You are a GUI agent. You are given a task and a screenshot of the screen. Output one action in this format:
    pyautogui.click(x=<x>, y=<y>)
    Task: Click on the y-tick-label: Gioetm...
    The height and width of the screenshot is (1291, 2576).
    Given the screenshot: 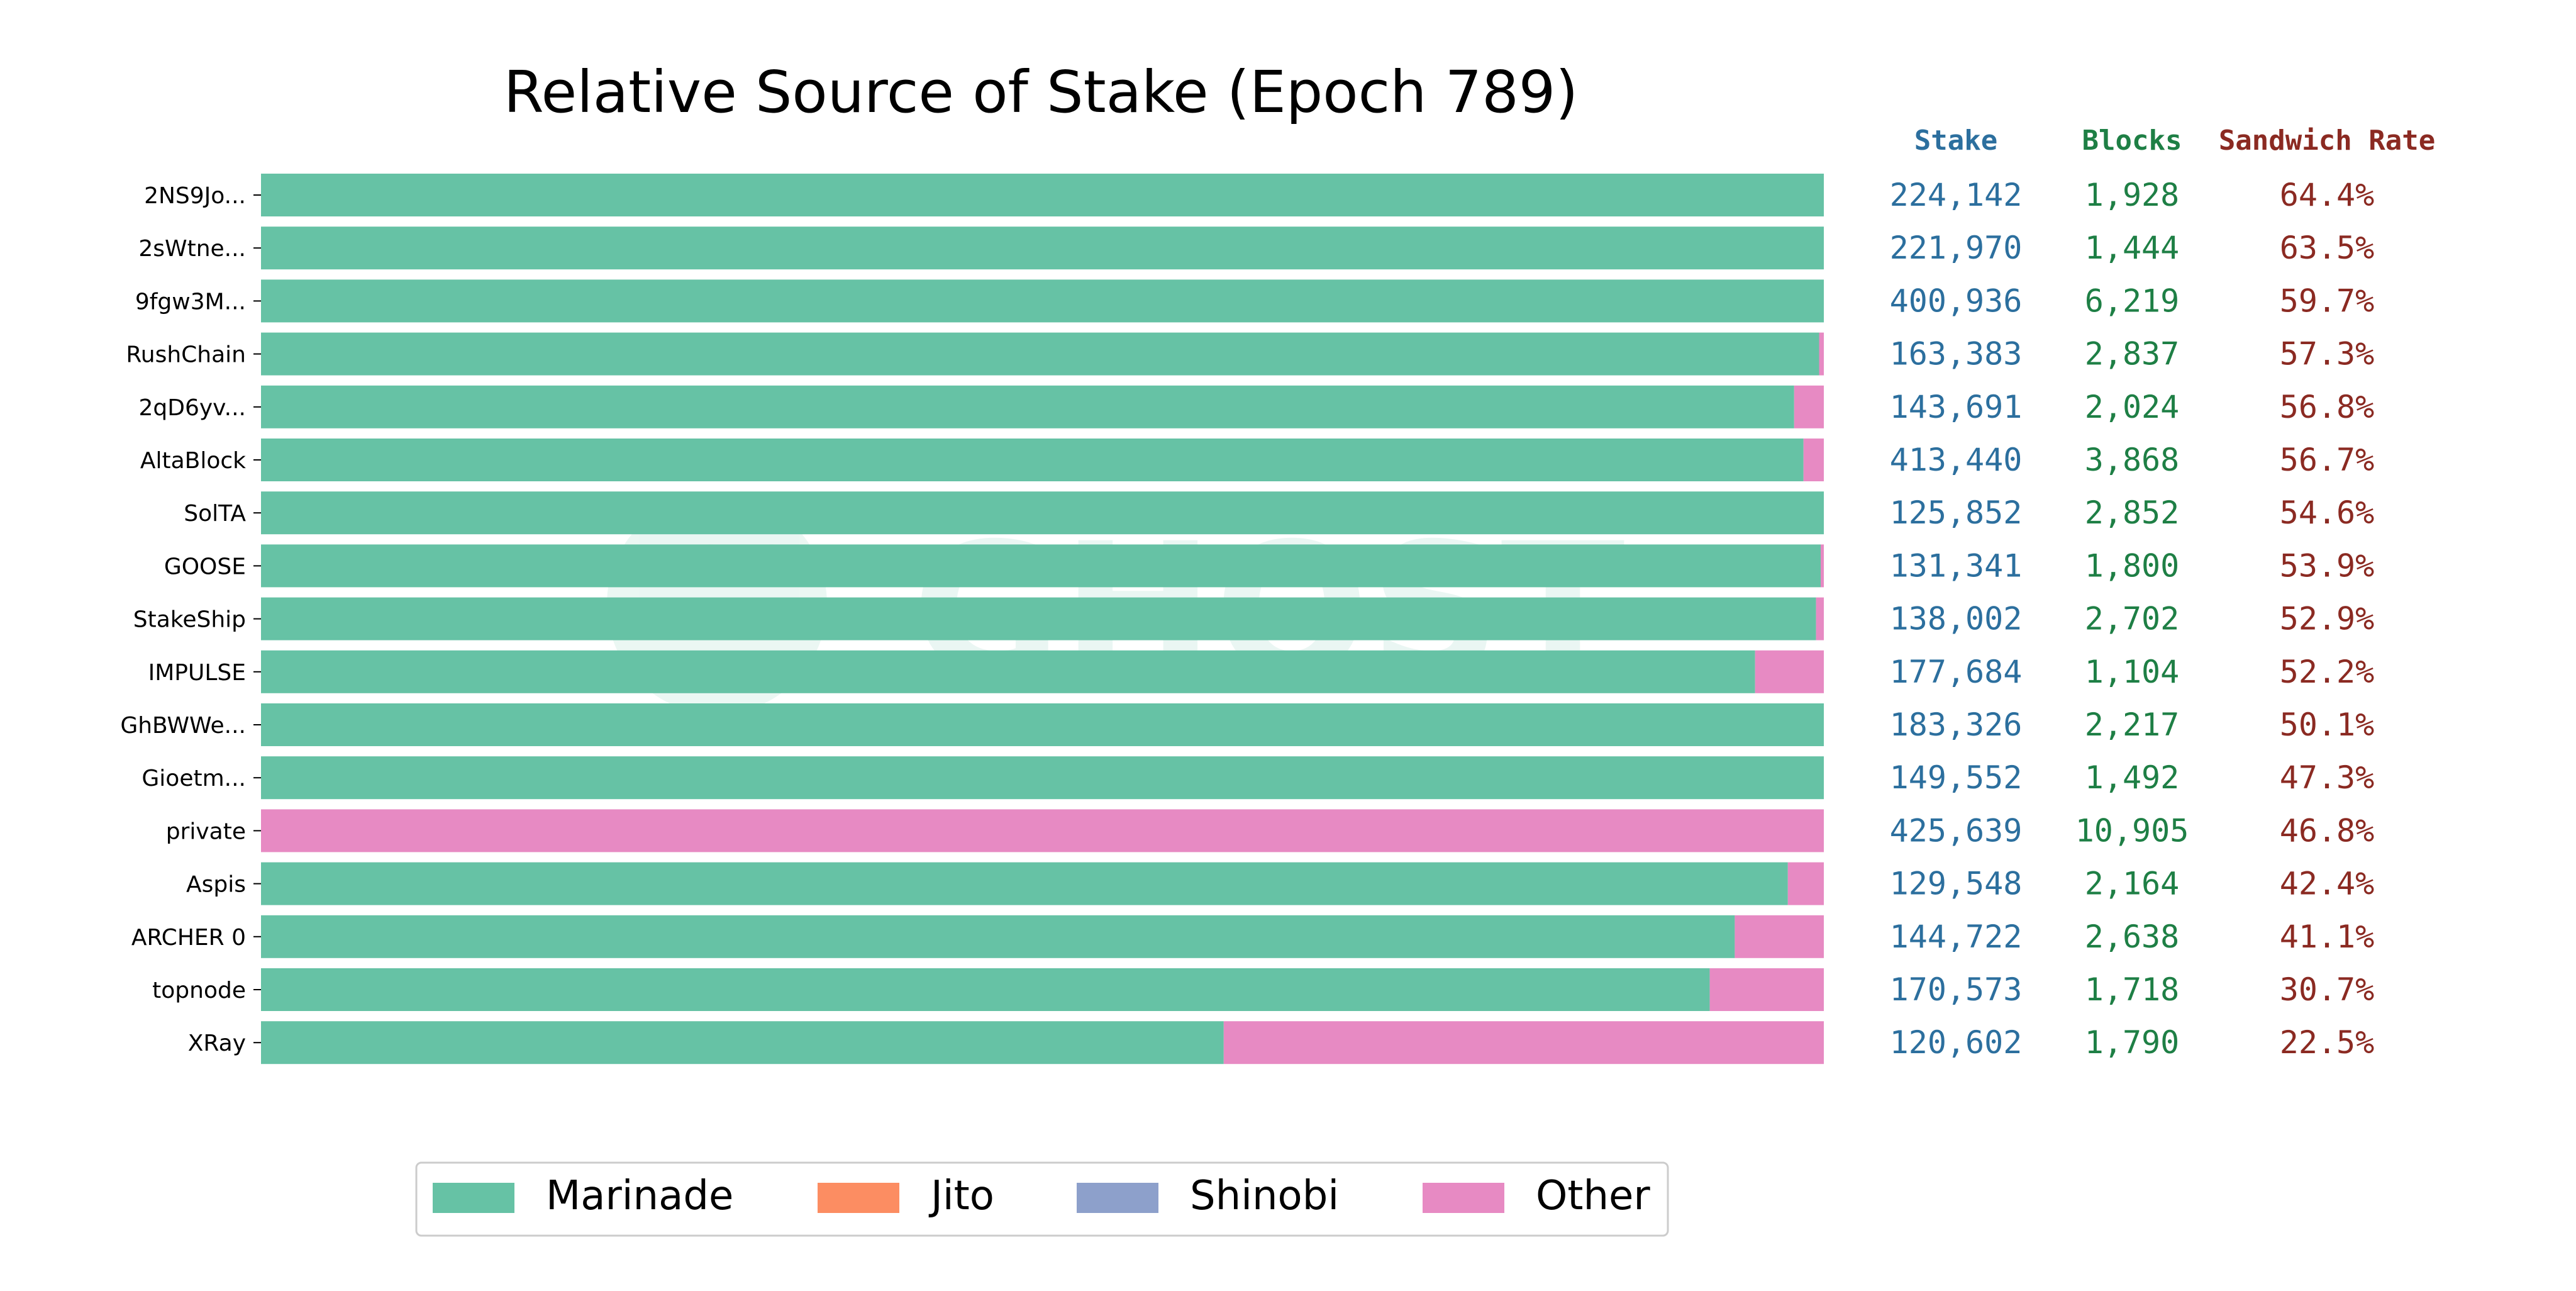 What is the action you would take?
    pyautogui.click(x=194, y=778)
    